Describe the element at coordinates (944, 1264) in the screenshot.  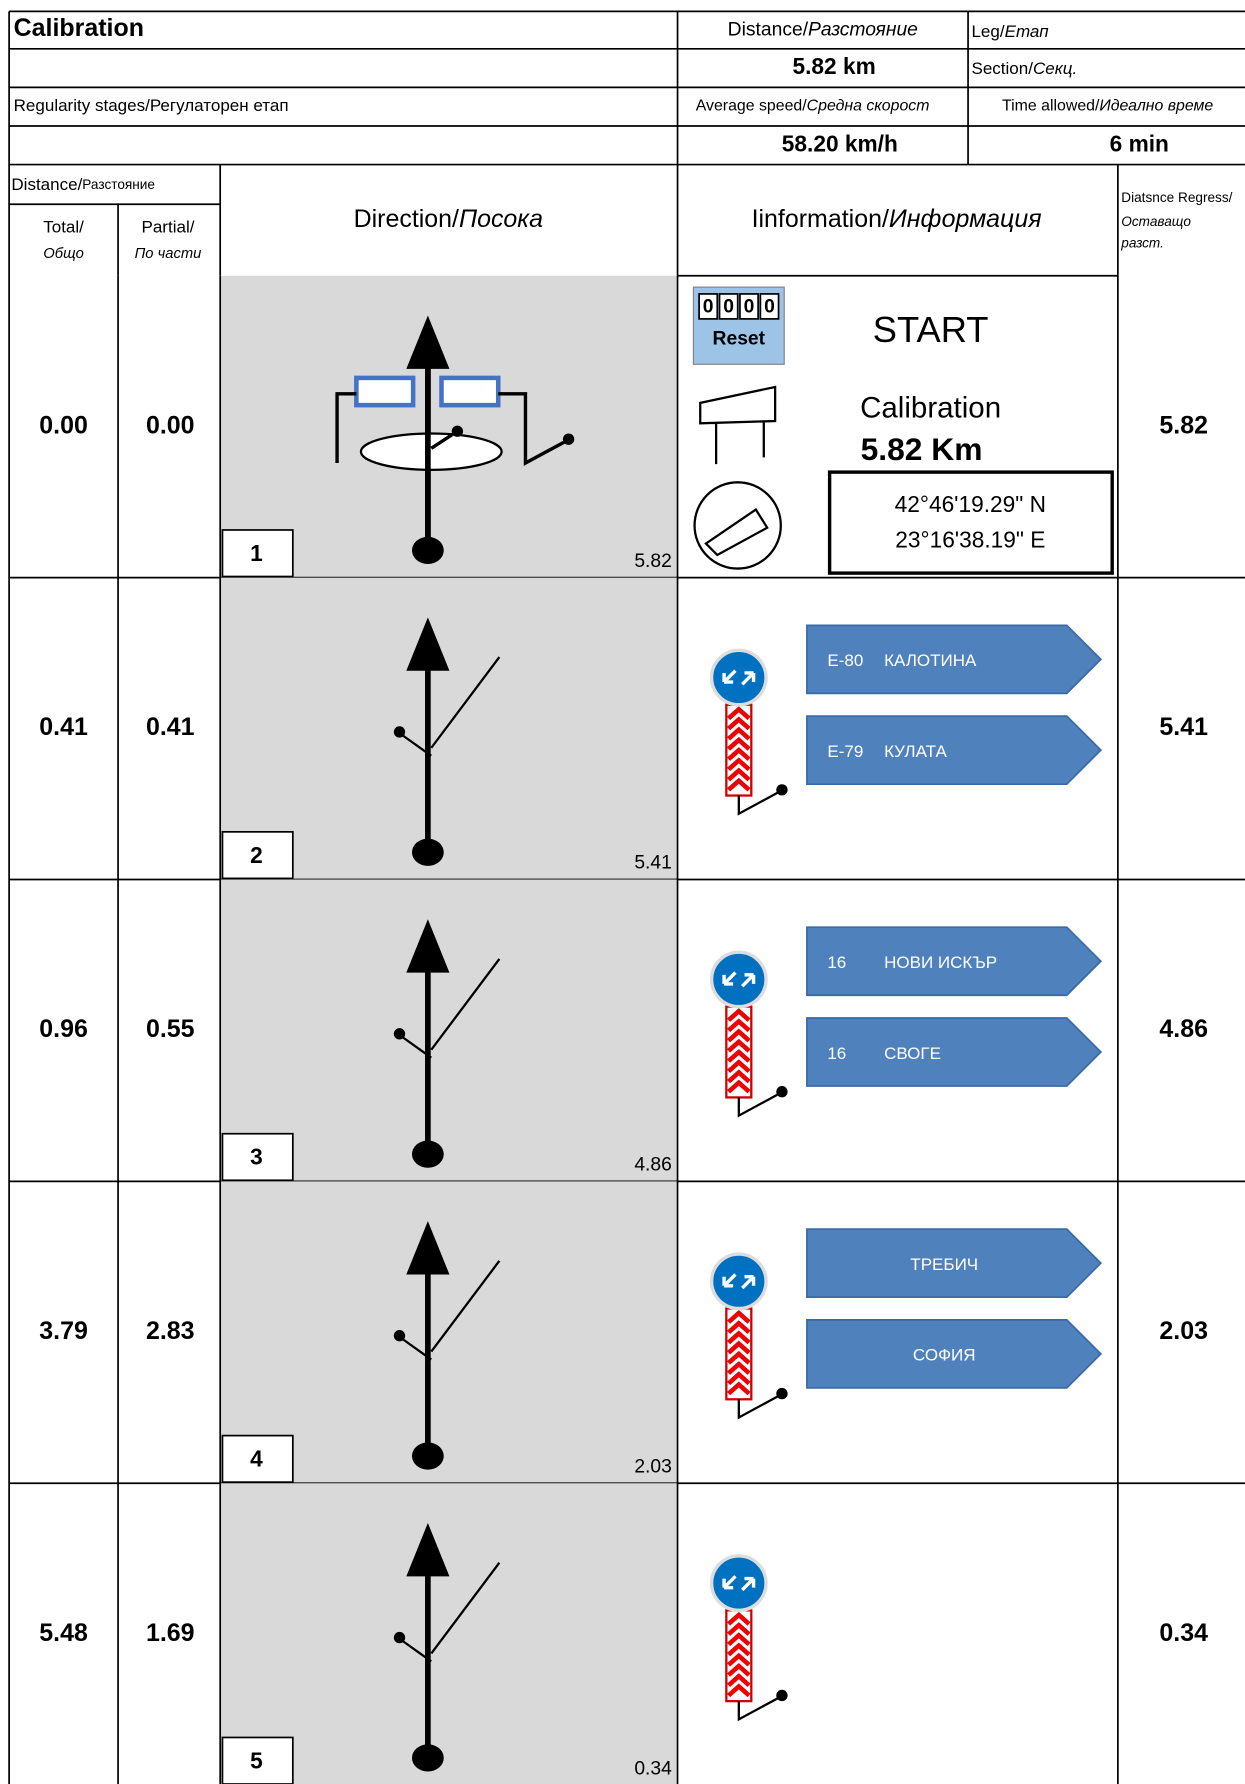
I see `destination: ТРЕБИЧ` at that location.